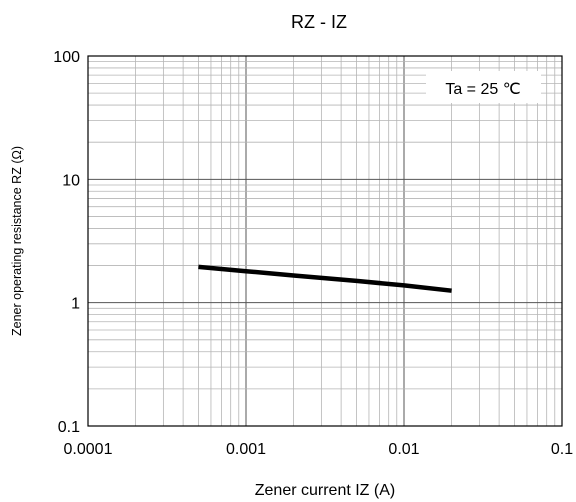 Image resolution: width=576 pixels, height=502 pixels. Describe the element at coordinates (246, 449) in the screenshot. I see `x-tick-label: 0.001` at that location.